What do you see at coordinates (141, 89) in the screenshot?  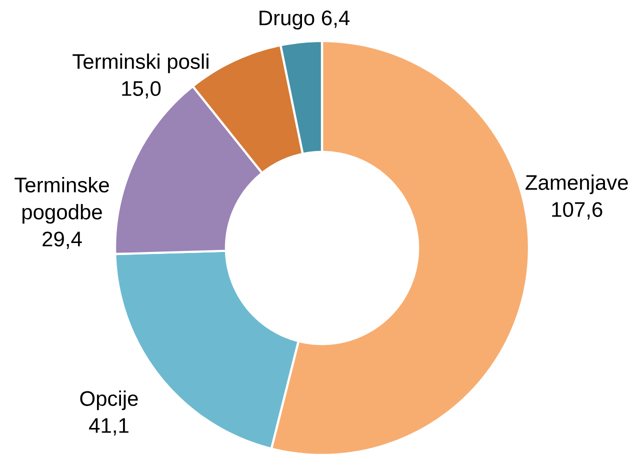 I see `data-label: 15,0` at bounding box center [141, 89].